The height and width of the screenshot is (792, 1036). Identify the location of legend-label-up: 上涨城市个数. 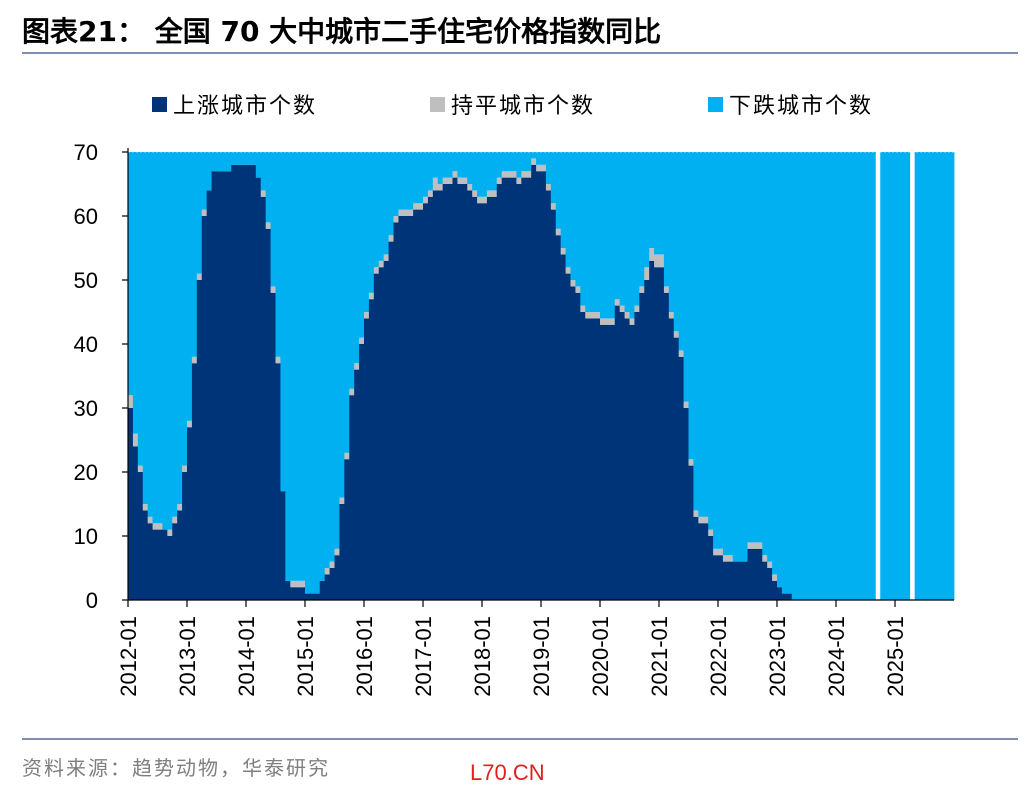
(245, 106).